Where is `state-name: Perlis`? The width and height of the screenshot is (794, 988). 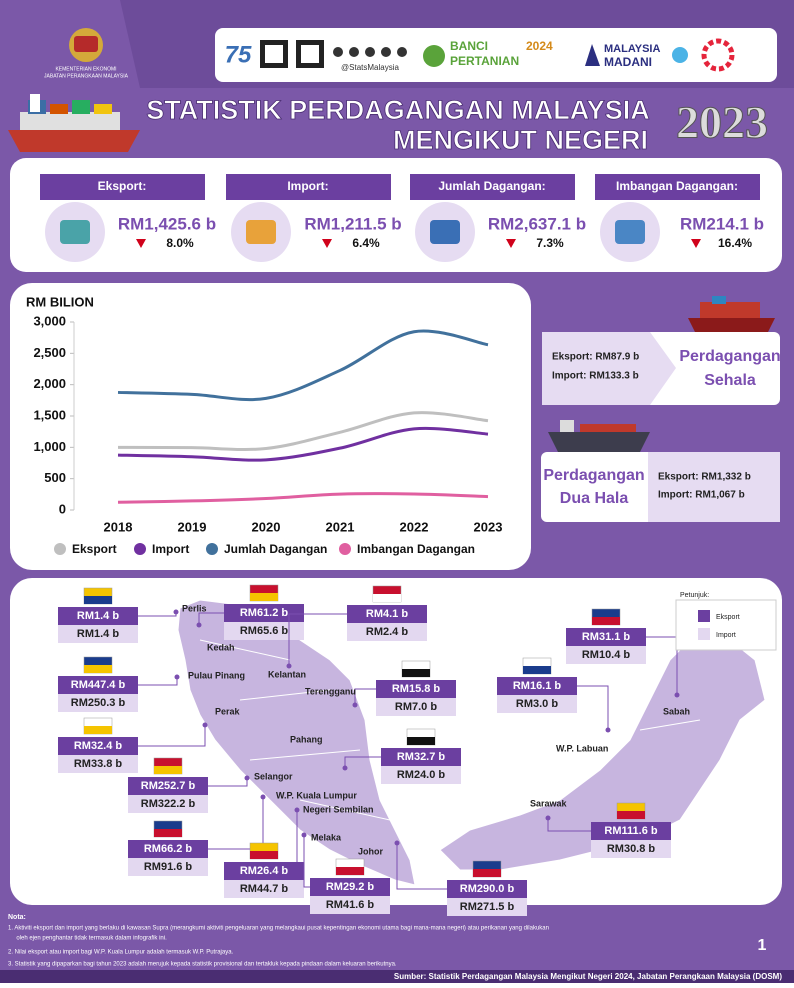 state-name: Perlis is located at coordinates (194, 608).